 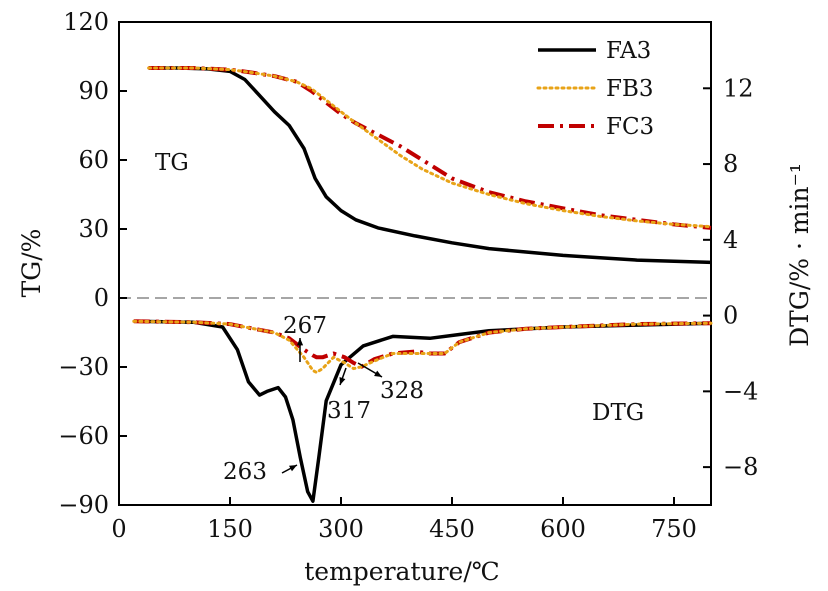 What do you see at coordinates (83, 436) in the screenshot?
I see `y-left-tick-label: −60` at bounding box center [83, 436].